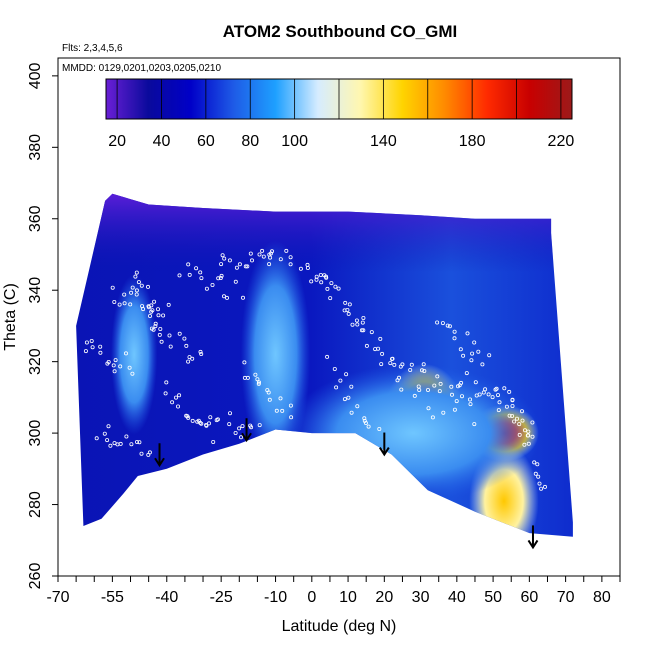  I want to click on x-axis: -70 -55 -40 -25 -10 0 10 20 30 40 50 60 70 80, so click(333, 591).